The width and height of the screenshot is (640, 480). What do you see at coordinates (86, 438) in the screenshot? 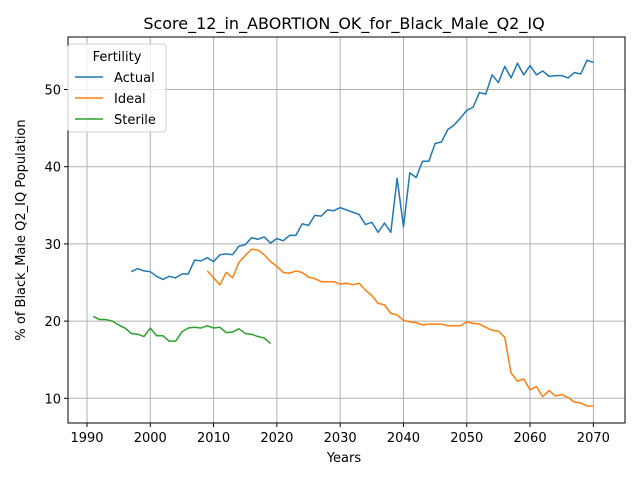
I see `x-tick-label: 1990` at bounding box center [86, 438].